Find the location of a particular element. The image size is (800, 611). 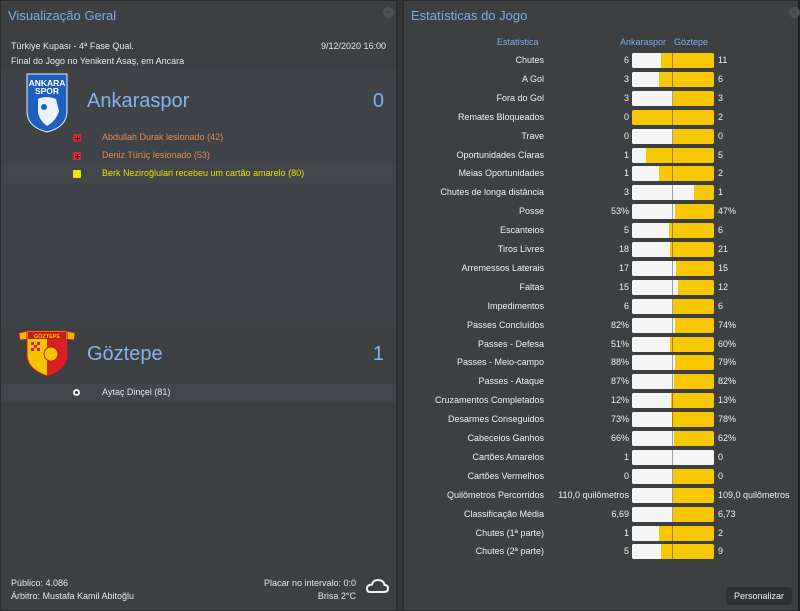

event-text: Abdullah Durak lesionado (42) is located at coordinates (163, 137).